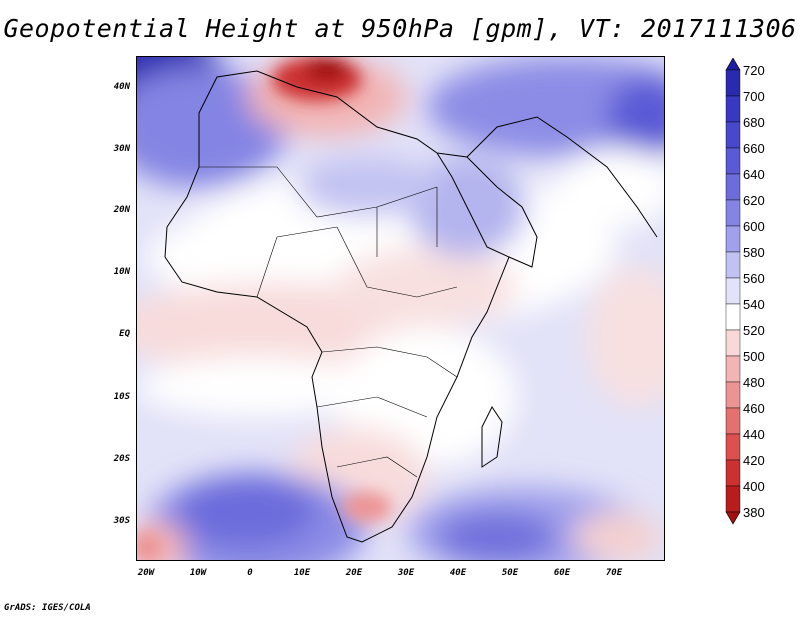  Describe the element at coordinates (754, 356) in the screenshot. I see `colorbar-label: 500` at that location.